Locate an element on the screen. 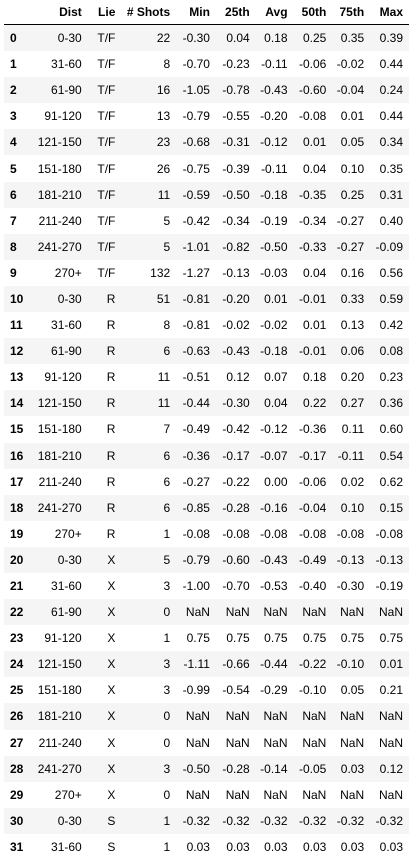 Image resolution: width=409 pixels, height=860 pixels. p75-cell: 0.35 is located at coordinates (351, 38).